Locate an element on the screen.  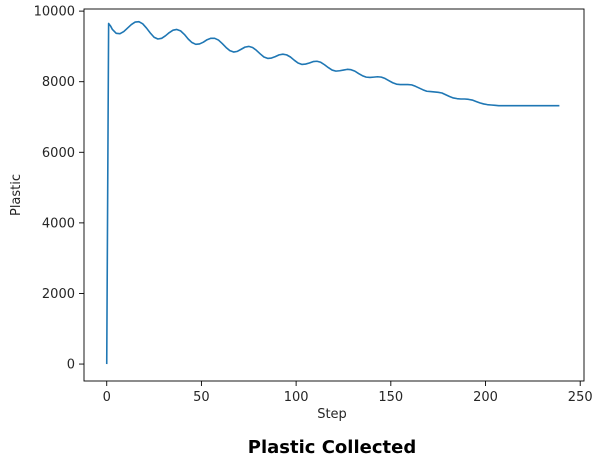
chart-title: Plastic Collected is located at coordinates (332, 447).